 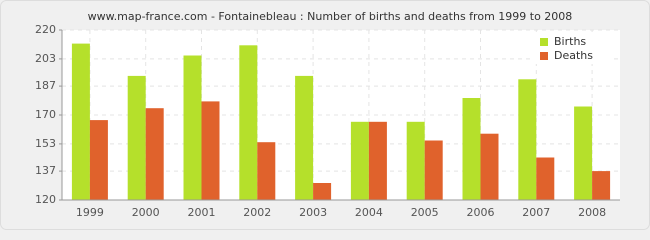 What do you see at coordinates (202, 212) in the screenshot?
I see `x-tick-label: 2001` at bounding box center [202, 212].